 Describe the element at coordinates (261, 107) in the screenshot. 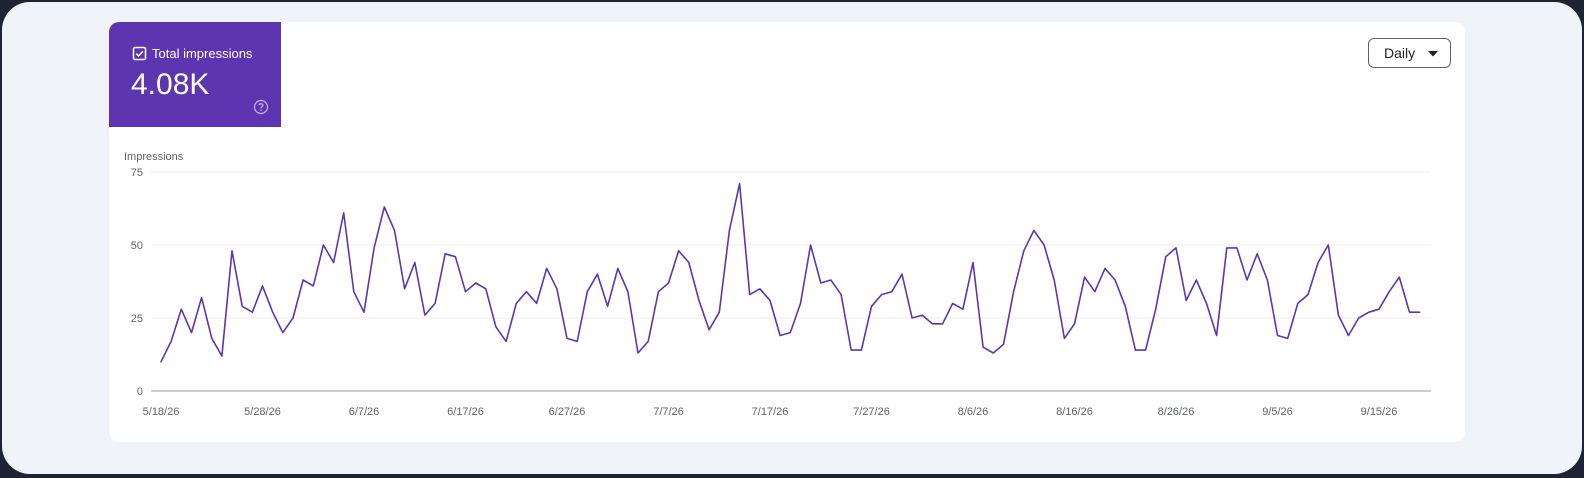

I see `help-icon` at that location.